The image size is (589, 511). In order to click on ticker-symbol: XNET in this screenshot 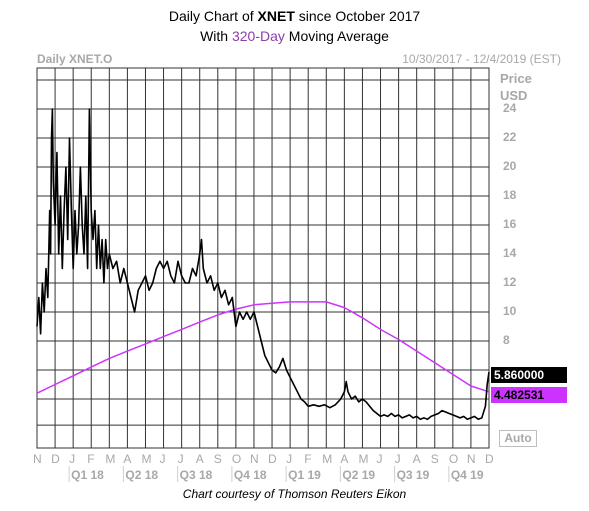, I will do `click(276, 16)`.